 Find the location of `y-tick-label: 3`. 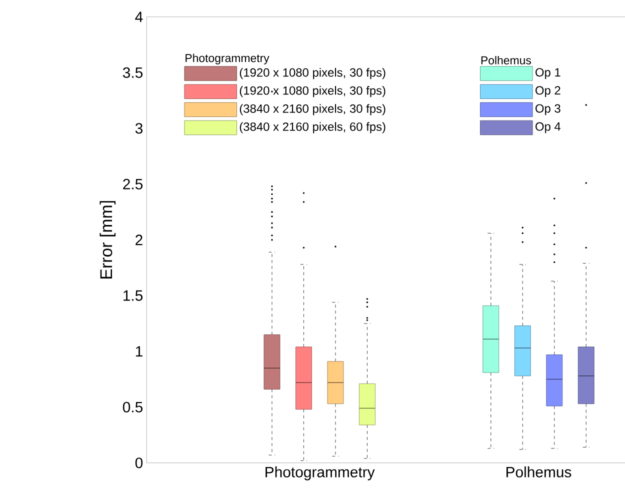

y-tick-label: 3 is located at coordinates (138, 128).